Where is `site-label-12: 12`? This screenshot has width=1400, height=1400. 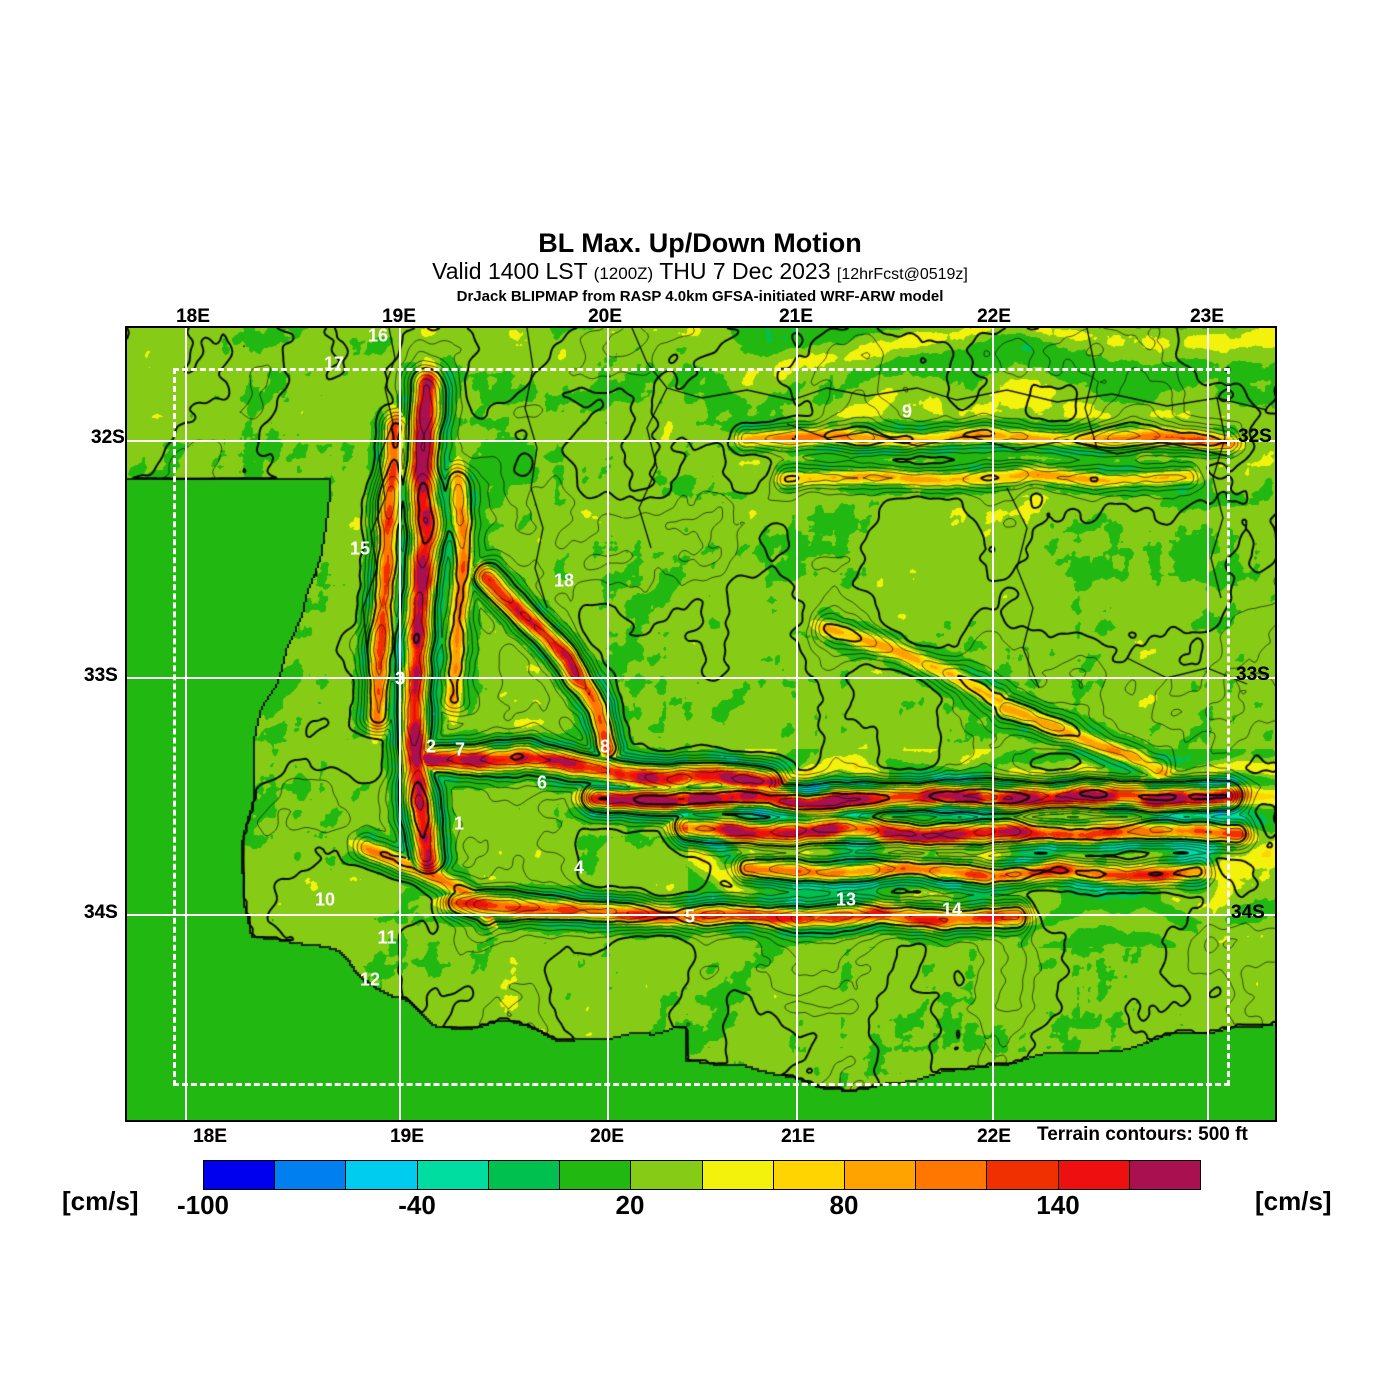
site-label-12: 12 is located at coordinates (370, 979).